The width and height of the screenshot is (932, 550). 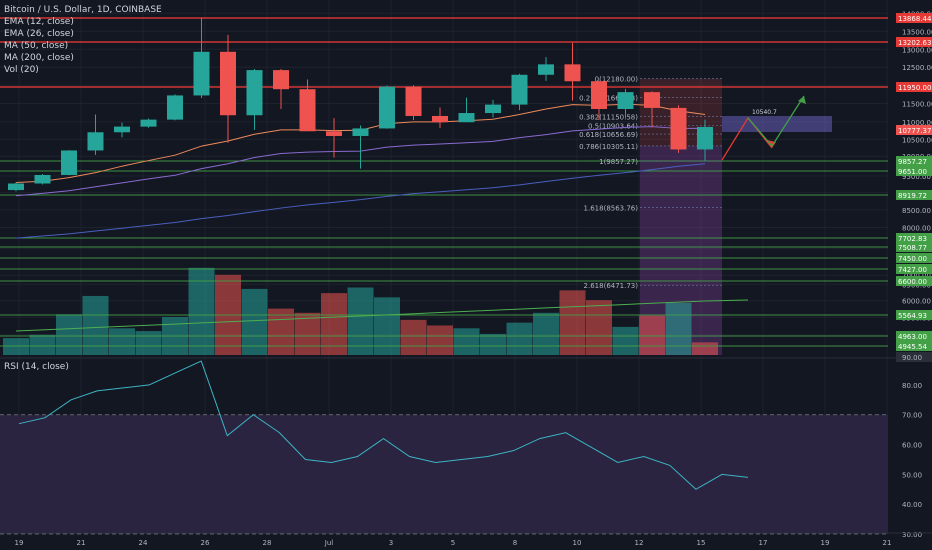 What do you see at coordinates (39, 22) in the screenshot?
I see `legend-ema12: EMA (12, close)` at bounding box center [39, 22].